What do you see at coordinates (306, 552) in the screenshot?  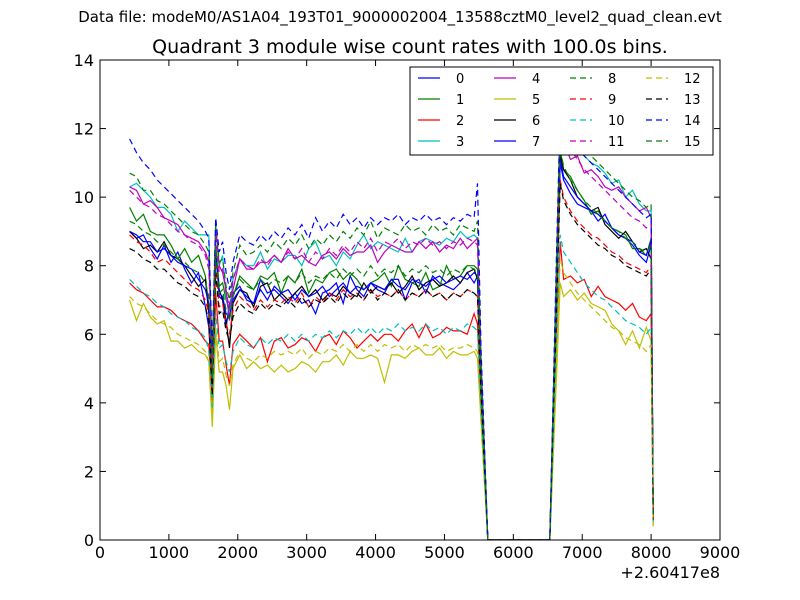 I see `x-tick-label: 3000` at bounding box center [306, 552].